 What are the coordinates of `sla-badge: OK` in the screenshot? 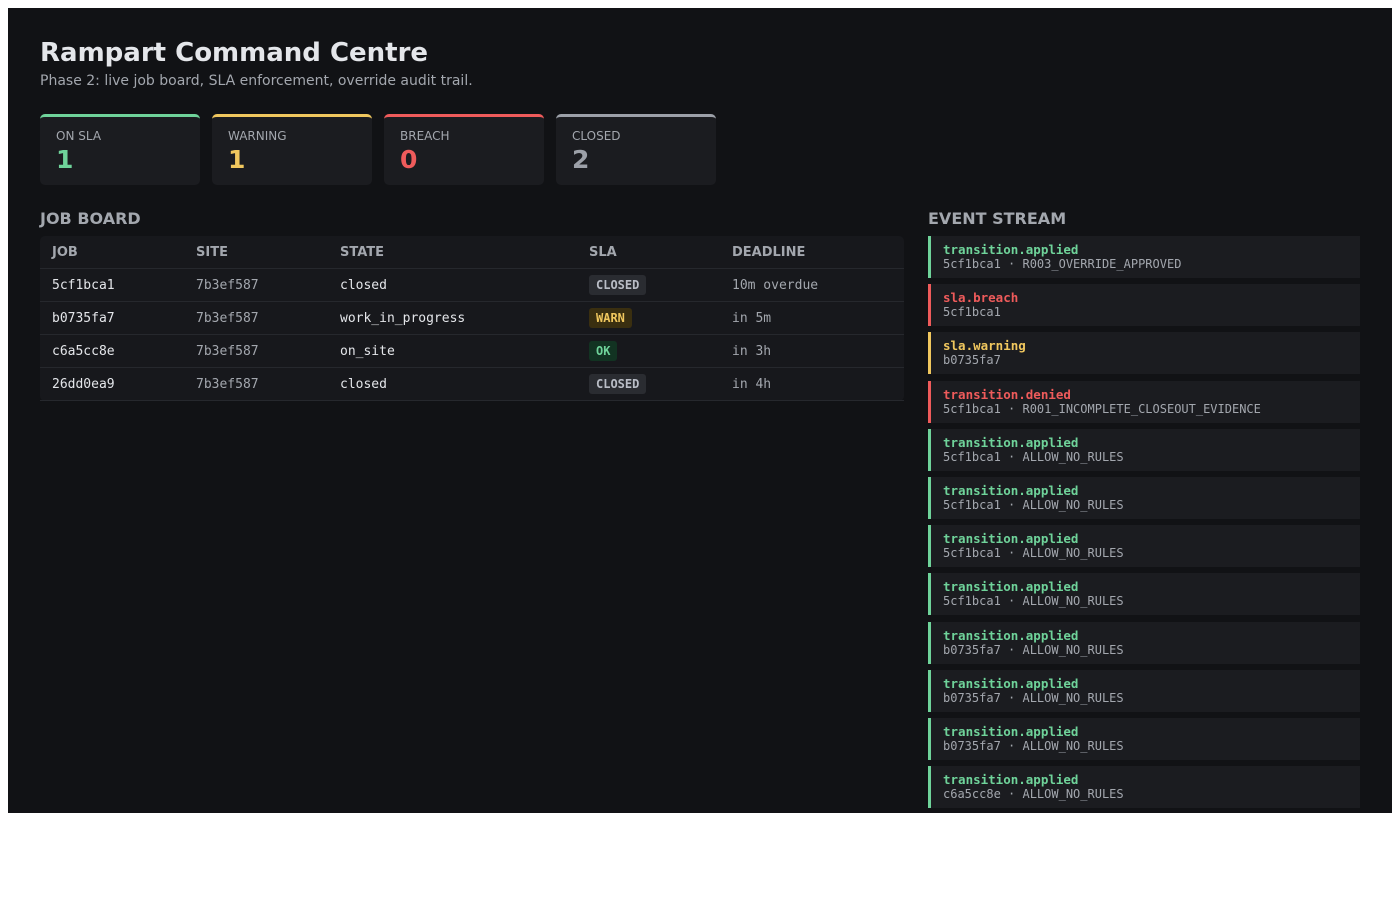 It's located at (603, 351).